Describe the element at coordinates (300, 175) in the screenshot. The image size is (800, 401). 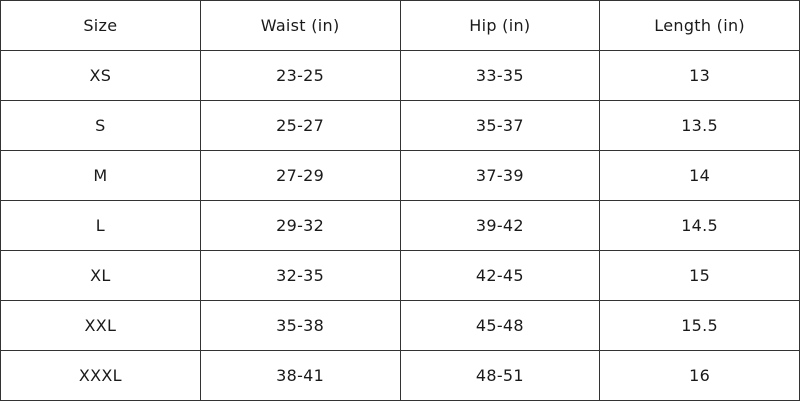
I see `data-cell: 27-29` at that location.